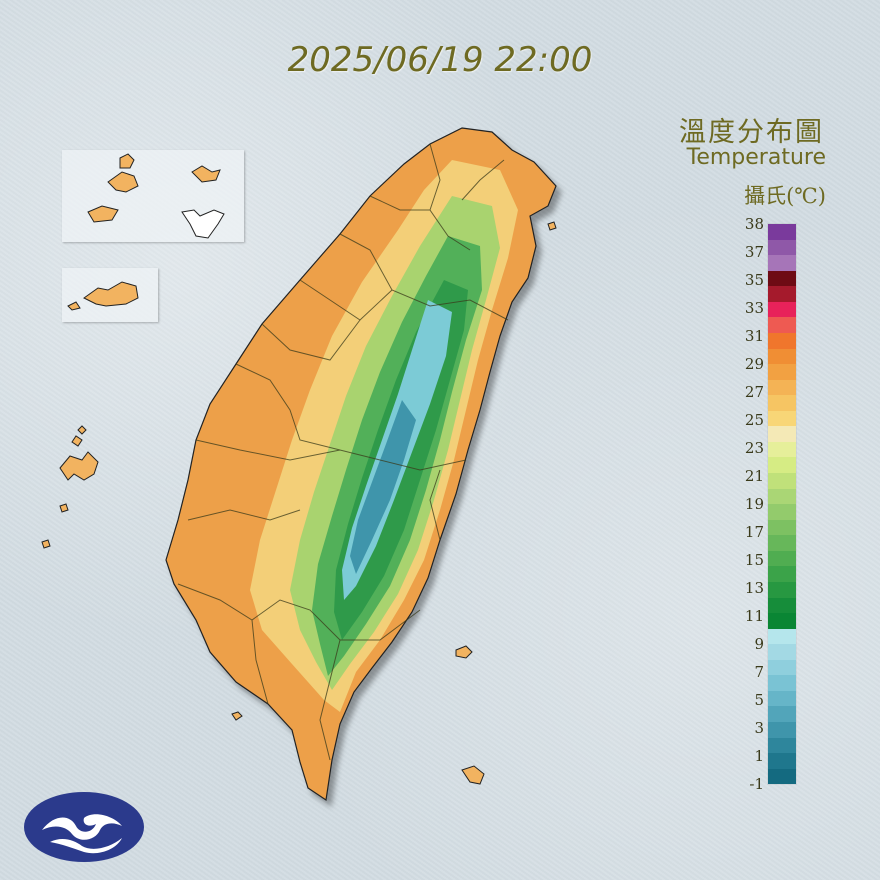 Image resolution: width=880 pixels, height=880 pixels. I want to click on timestamp: 2025/06/19 22:00, so click(440, 60).